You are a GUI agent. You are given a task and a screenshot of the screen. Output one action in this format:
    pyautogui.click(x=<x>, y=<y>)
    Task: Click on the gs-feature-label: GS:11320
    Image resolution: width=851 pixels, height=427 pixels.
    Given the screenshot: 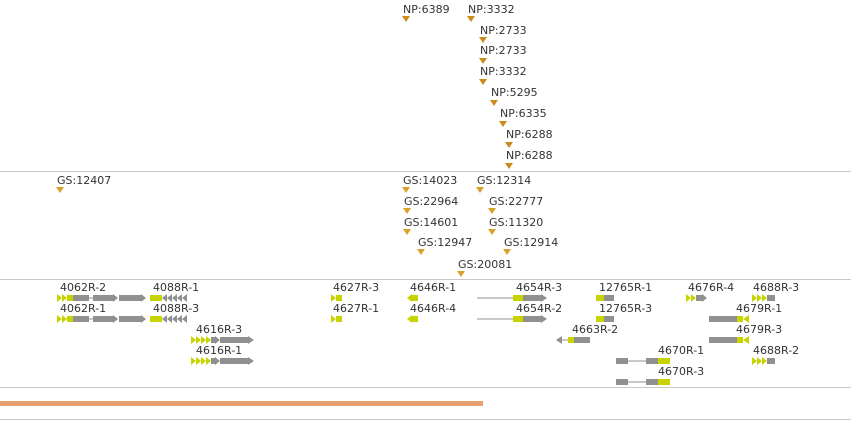 What is the action you would take?
    pyautogui.click(x=516, y=222)
    